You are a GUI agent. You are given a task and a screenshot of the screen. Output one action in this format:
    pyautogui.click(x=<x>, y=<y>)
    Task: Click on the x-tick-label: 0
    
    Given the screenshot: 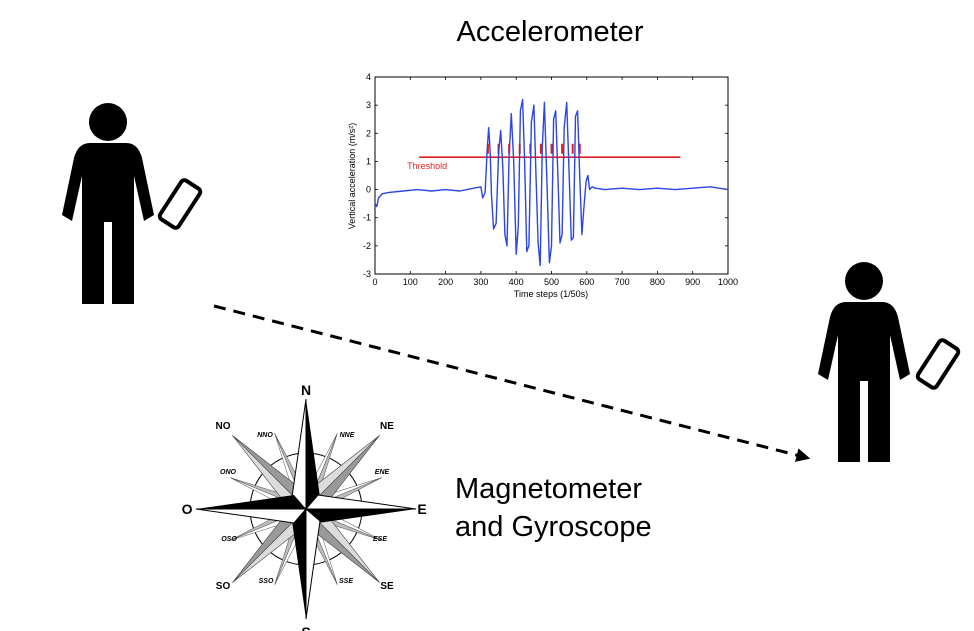 What is the action you would take?
    pyautogui.click(x=374, y=282)
    